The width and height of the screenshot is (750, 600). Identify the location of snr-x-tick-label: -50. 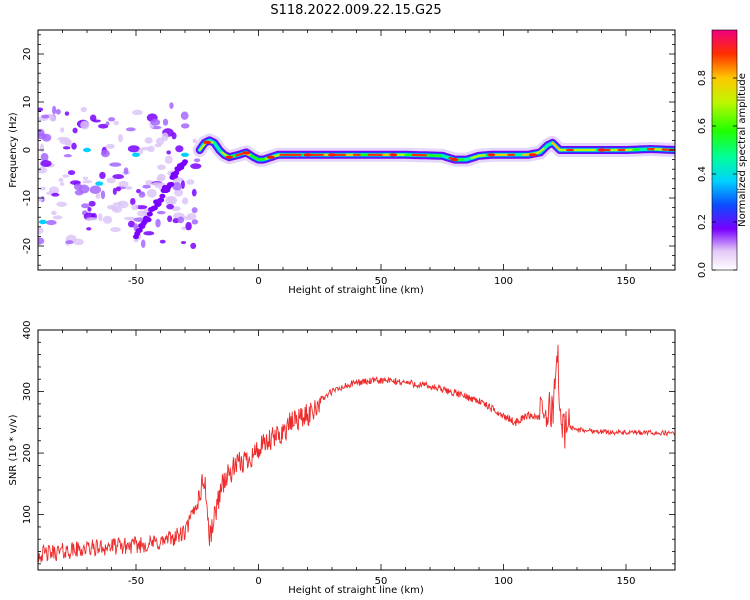
(136, 581).